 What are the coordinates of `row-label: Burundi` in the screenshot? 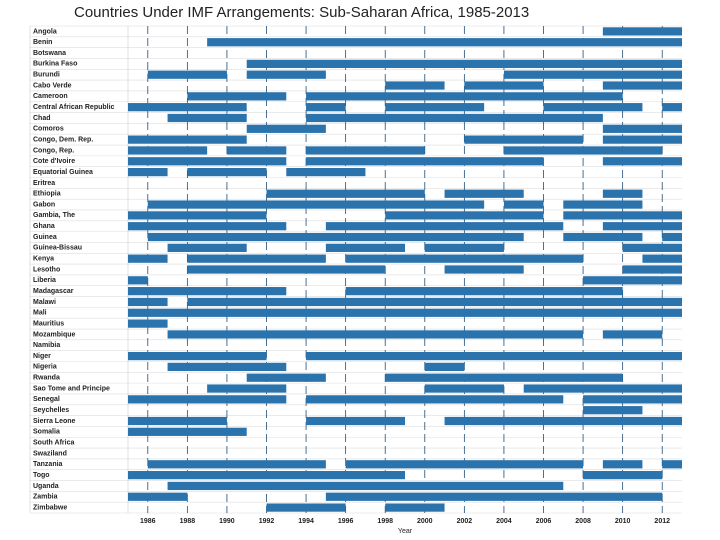 It's located at (46, 75).